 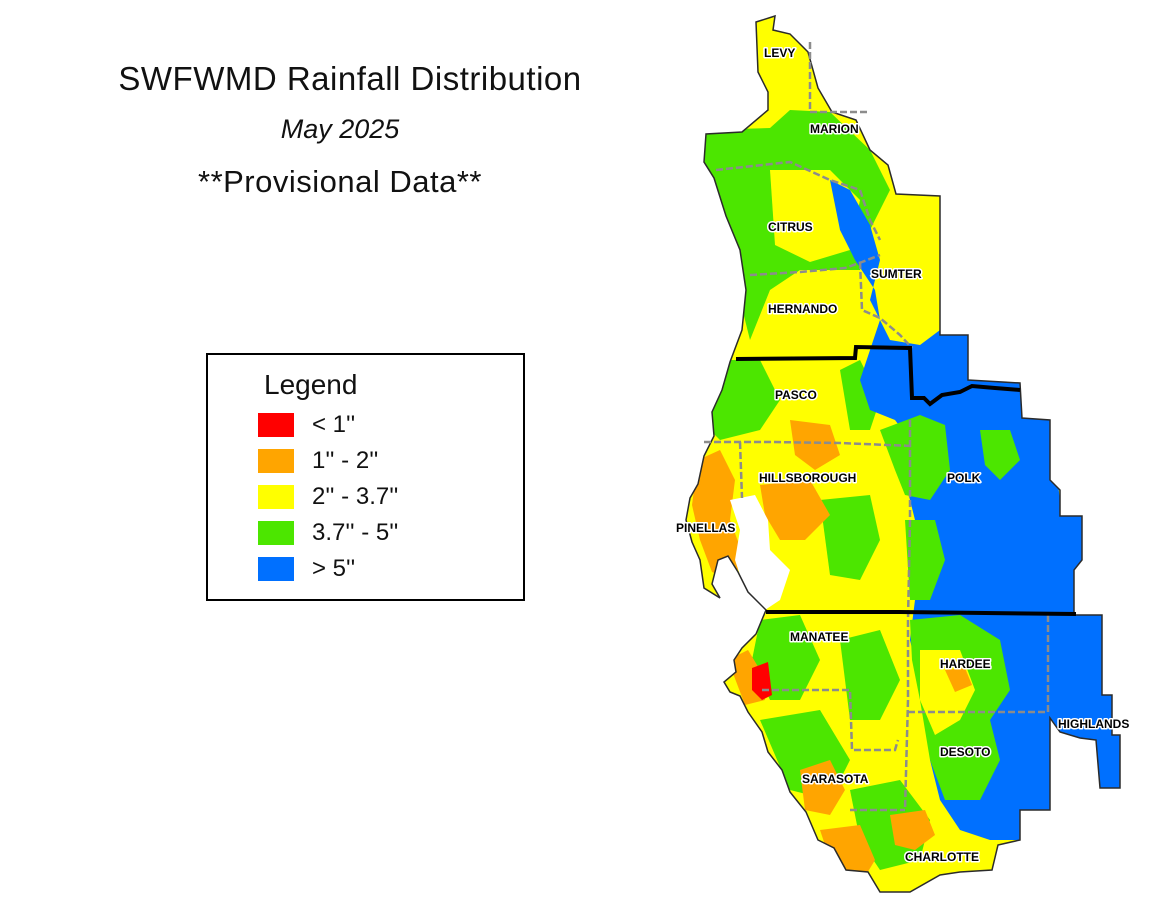 What do you see at coordinates (796, 395) in the screenshot?
I see `county-label-pasco: PASCO` at bounding box center [796, 395].